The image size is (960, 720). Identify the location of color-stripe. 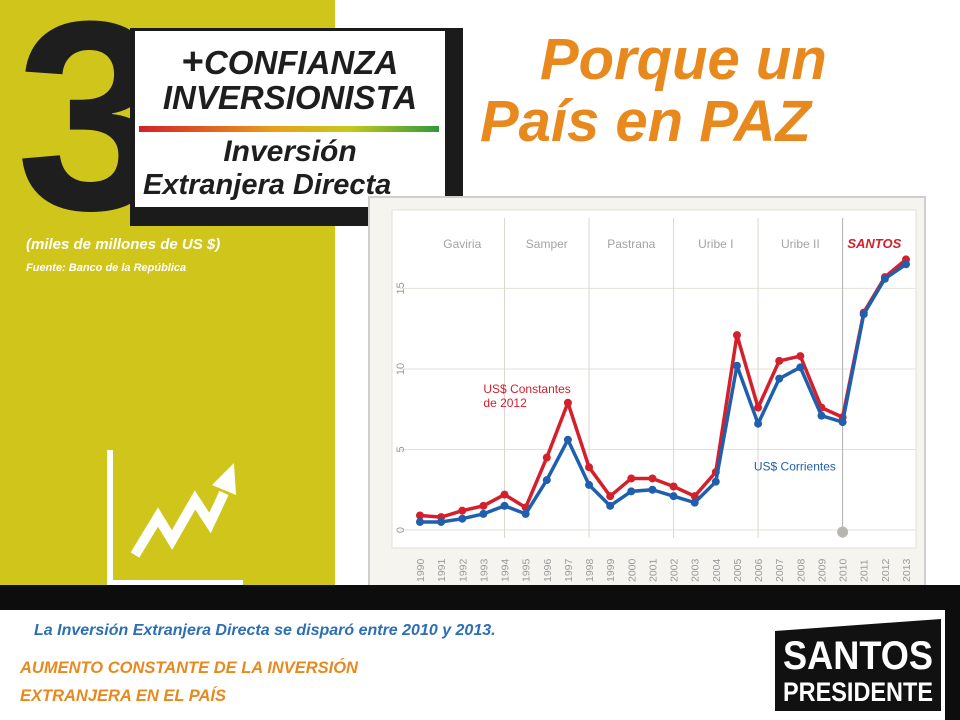
(289, 129).